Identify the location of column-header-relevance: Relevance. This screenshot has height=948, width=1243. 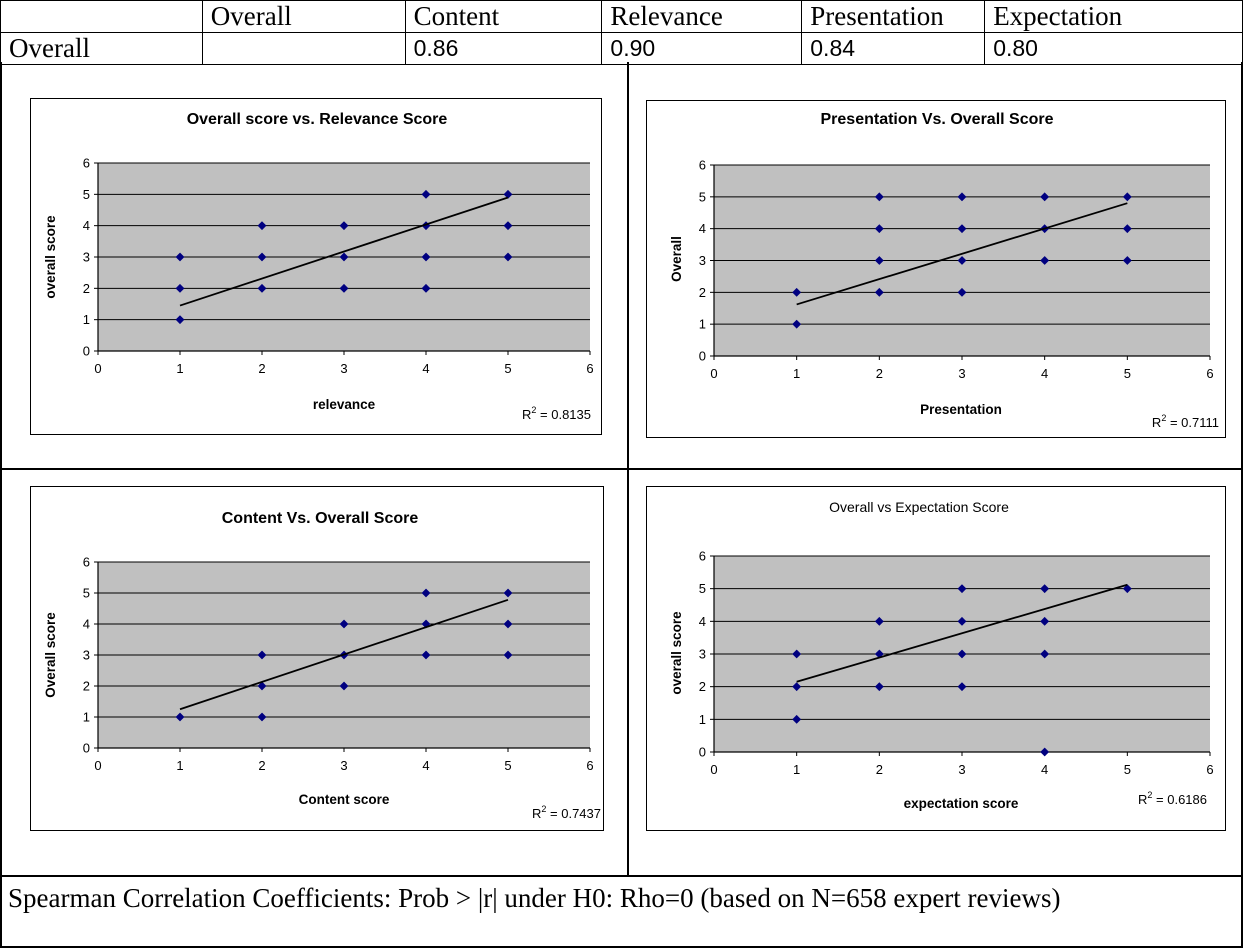
(702, 16).